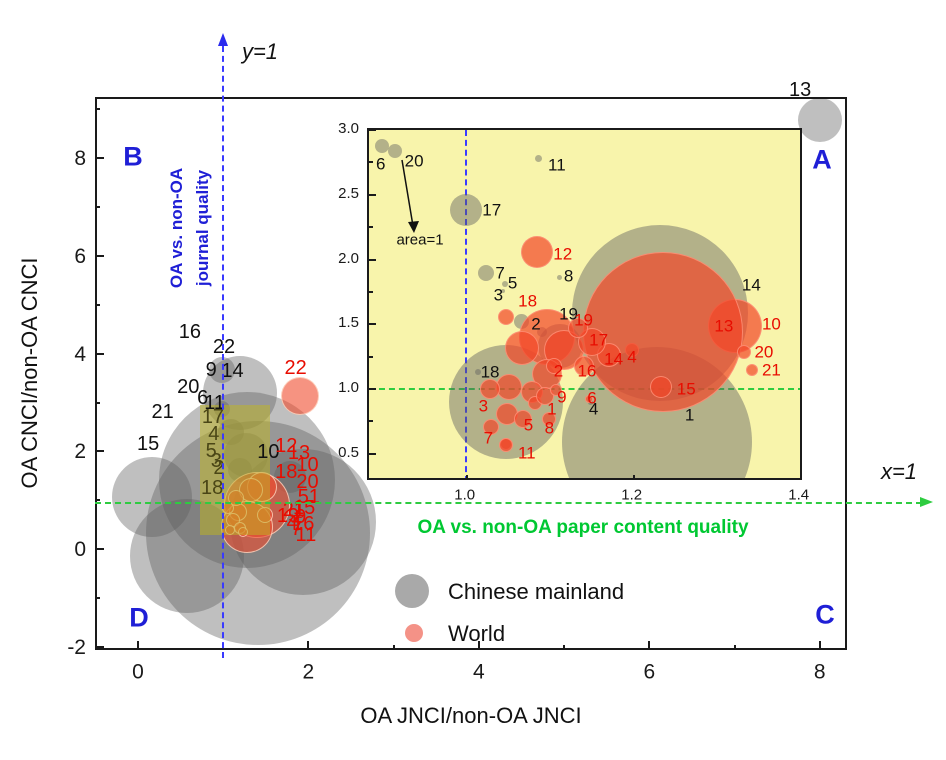  I want to click on main-muted-label-17: 17, so click(213, 417).